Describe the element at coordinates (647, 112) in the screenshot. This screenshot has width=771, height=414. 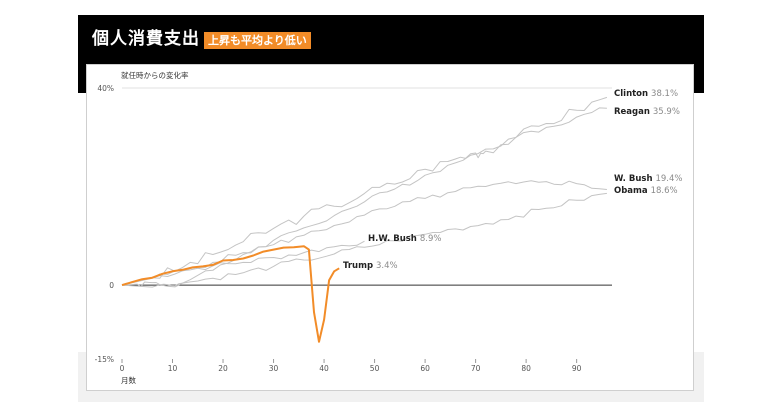
I see `series-label-reagan: Reagan 35.9%` at that location.